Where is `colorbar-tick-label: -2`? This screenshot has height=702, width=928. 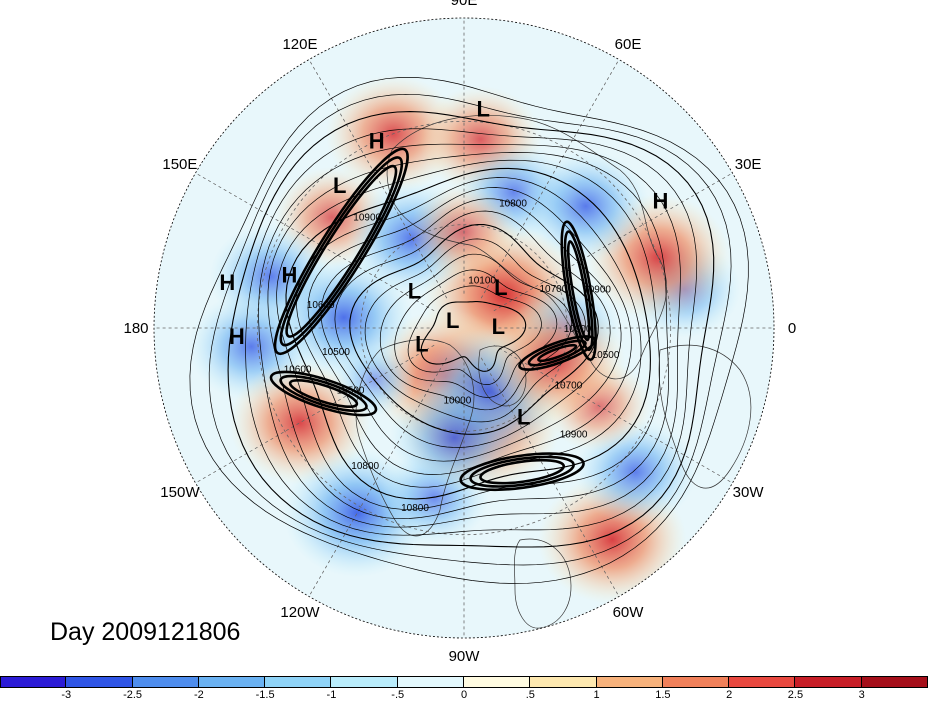
colorbar-tick-label: -2 is located at coordinates (198, 695).